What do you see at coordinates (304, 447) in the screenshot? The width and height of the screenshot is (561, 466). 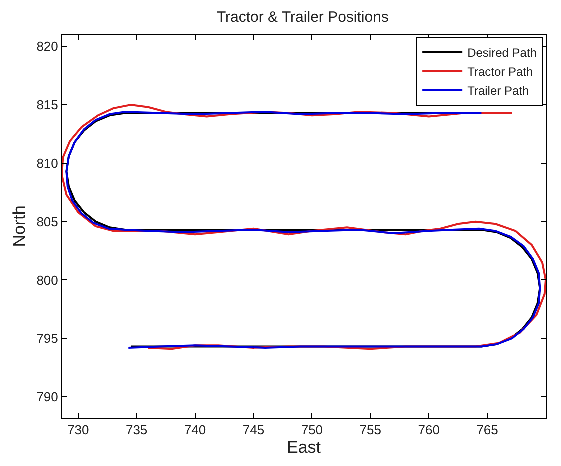 I see `x-axis-title: East` at bounding box center [304, 447].